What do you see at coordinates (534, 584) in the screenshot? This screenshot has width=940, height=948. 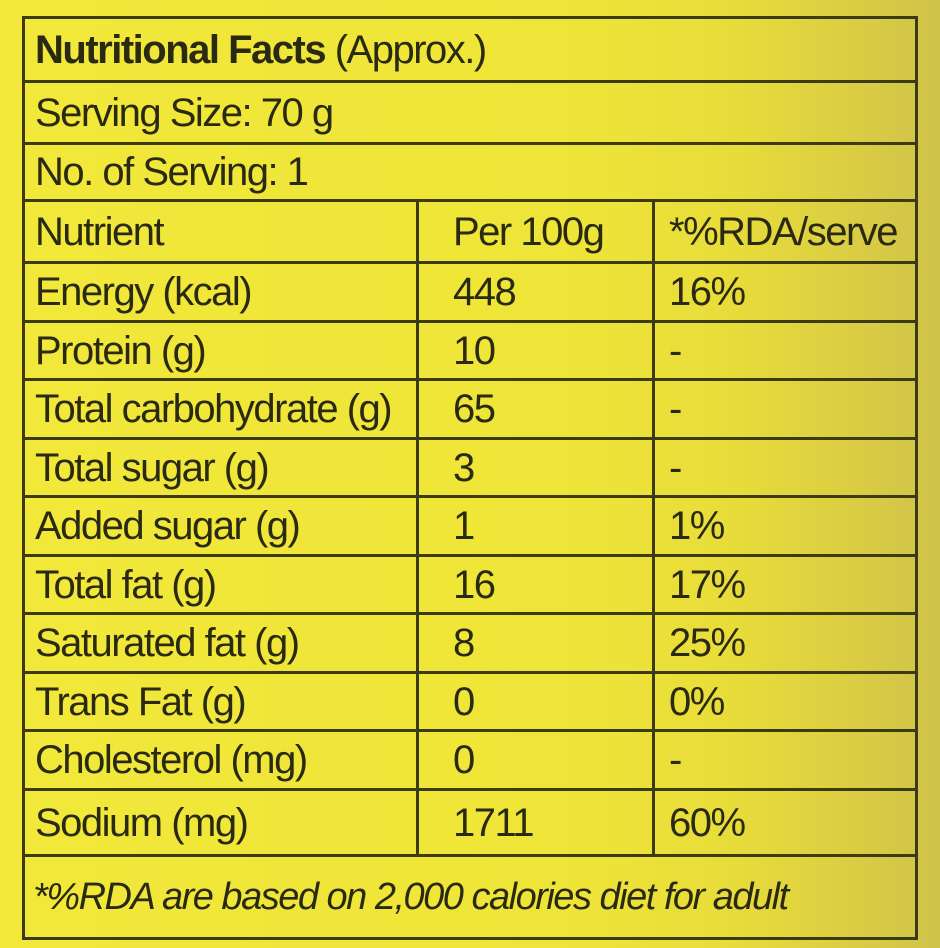 I see `per-100g-value: 16` at bounding box center [534, 584].